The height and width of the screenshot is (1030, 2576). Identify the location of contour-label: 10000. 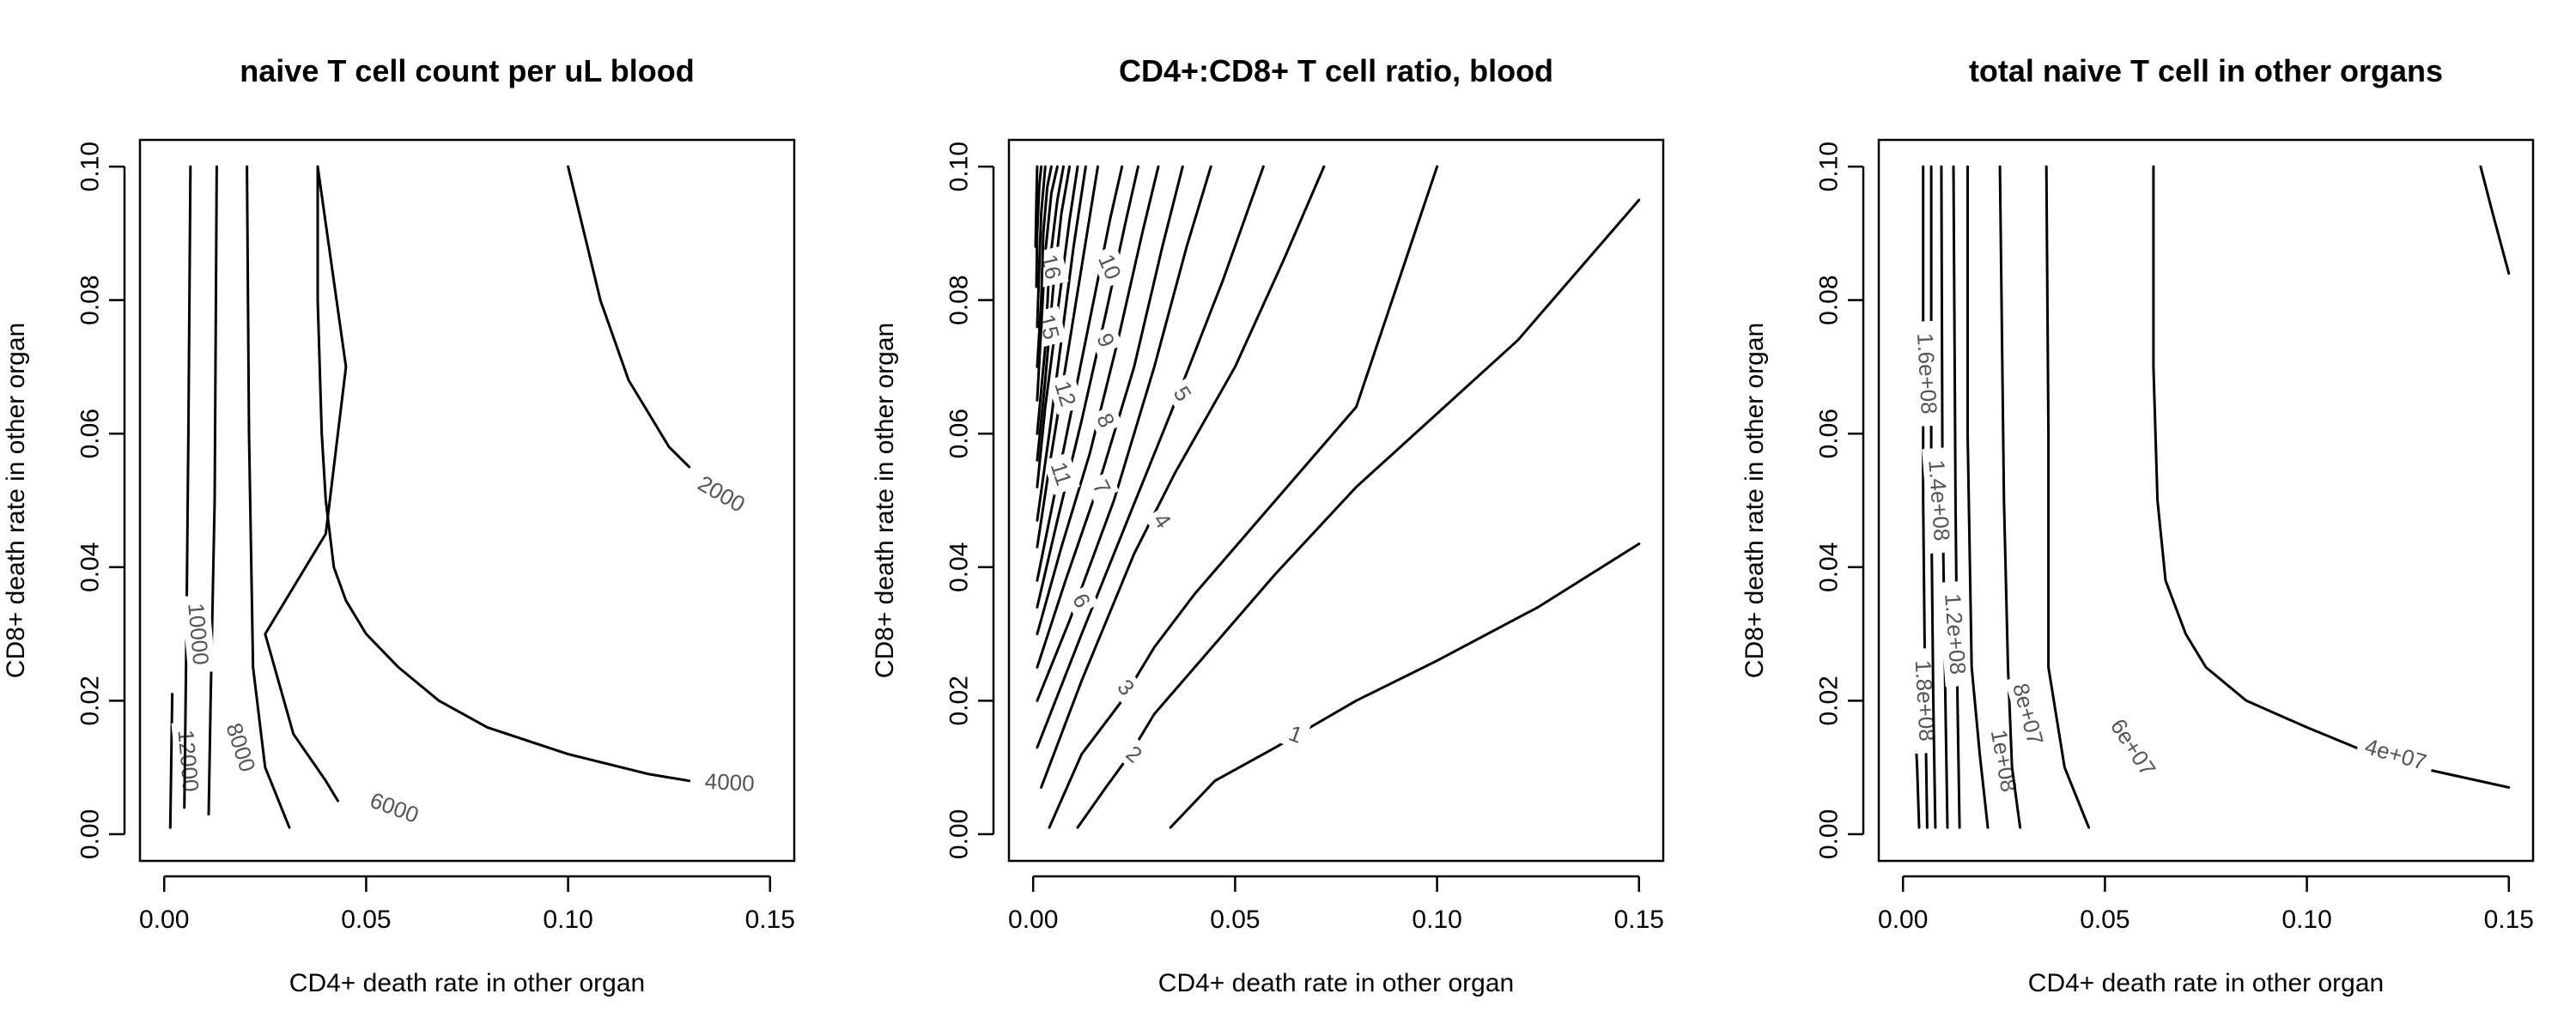
(198, 634).